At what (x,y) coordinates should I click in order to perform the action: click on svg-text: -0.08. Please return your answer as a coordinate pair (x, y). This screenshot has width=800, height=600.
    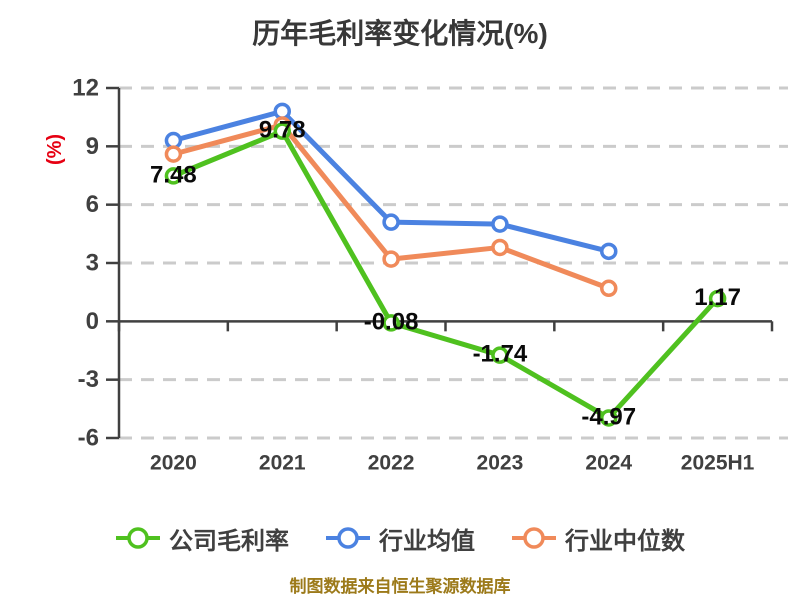
    Looking at the image, I should click on (391, 321).